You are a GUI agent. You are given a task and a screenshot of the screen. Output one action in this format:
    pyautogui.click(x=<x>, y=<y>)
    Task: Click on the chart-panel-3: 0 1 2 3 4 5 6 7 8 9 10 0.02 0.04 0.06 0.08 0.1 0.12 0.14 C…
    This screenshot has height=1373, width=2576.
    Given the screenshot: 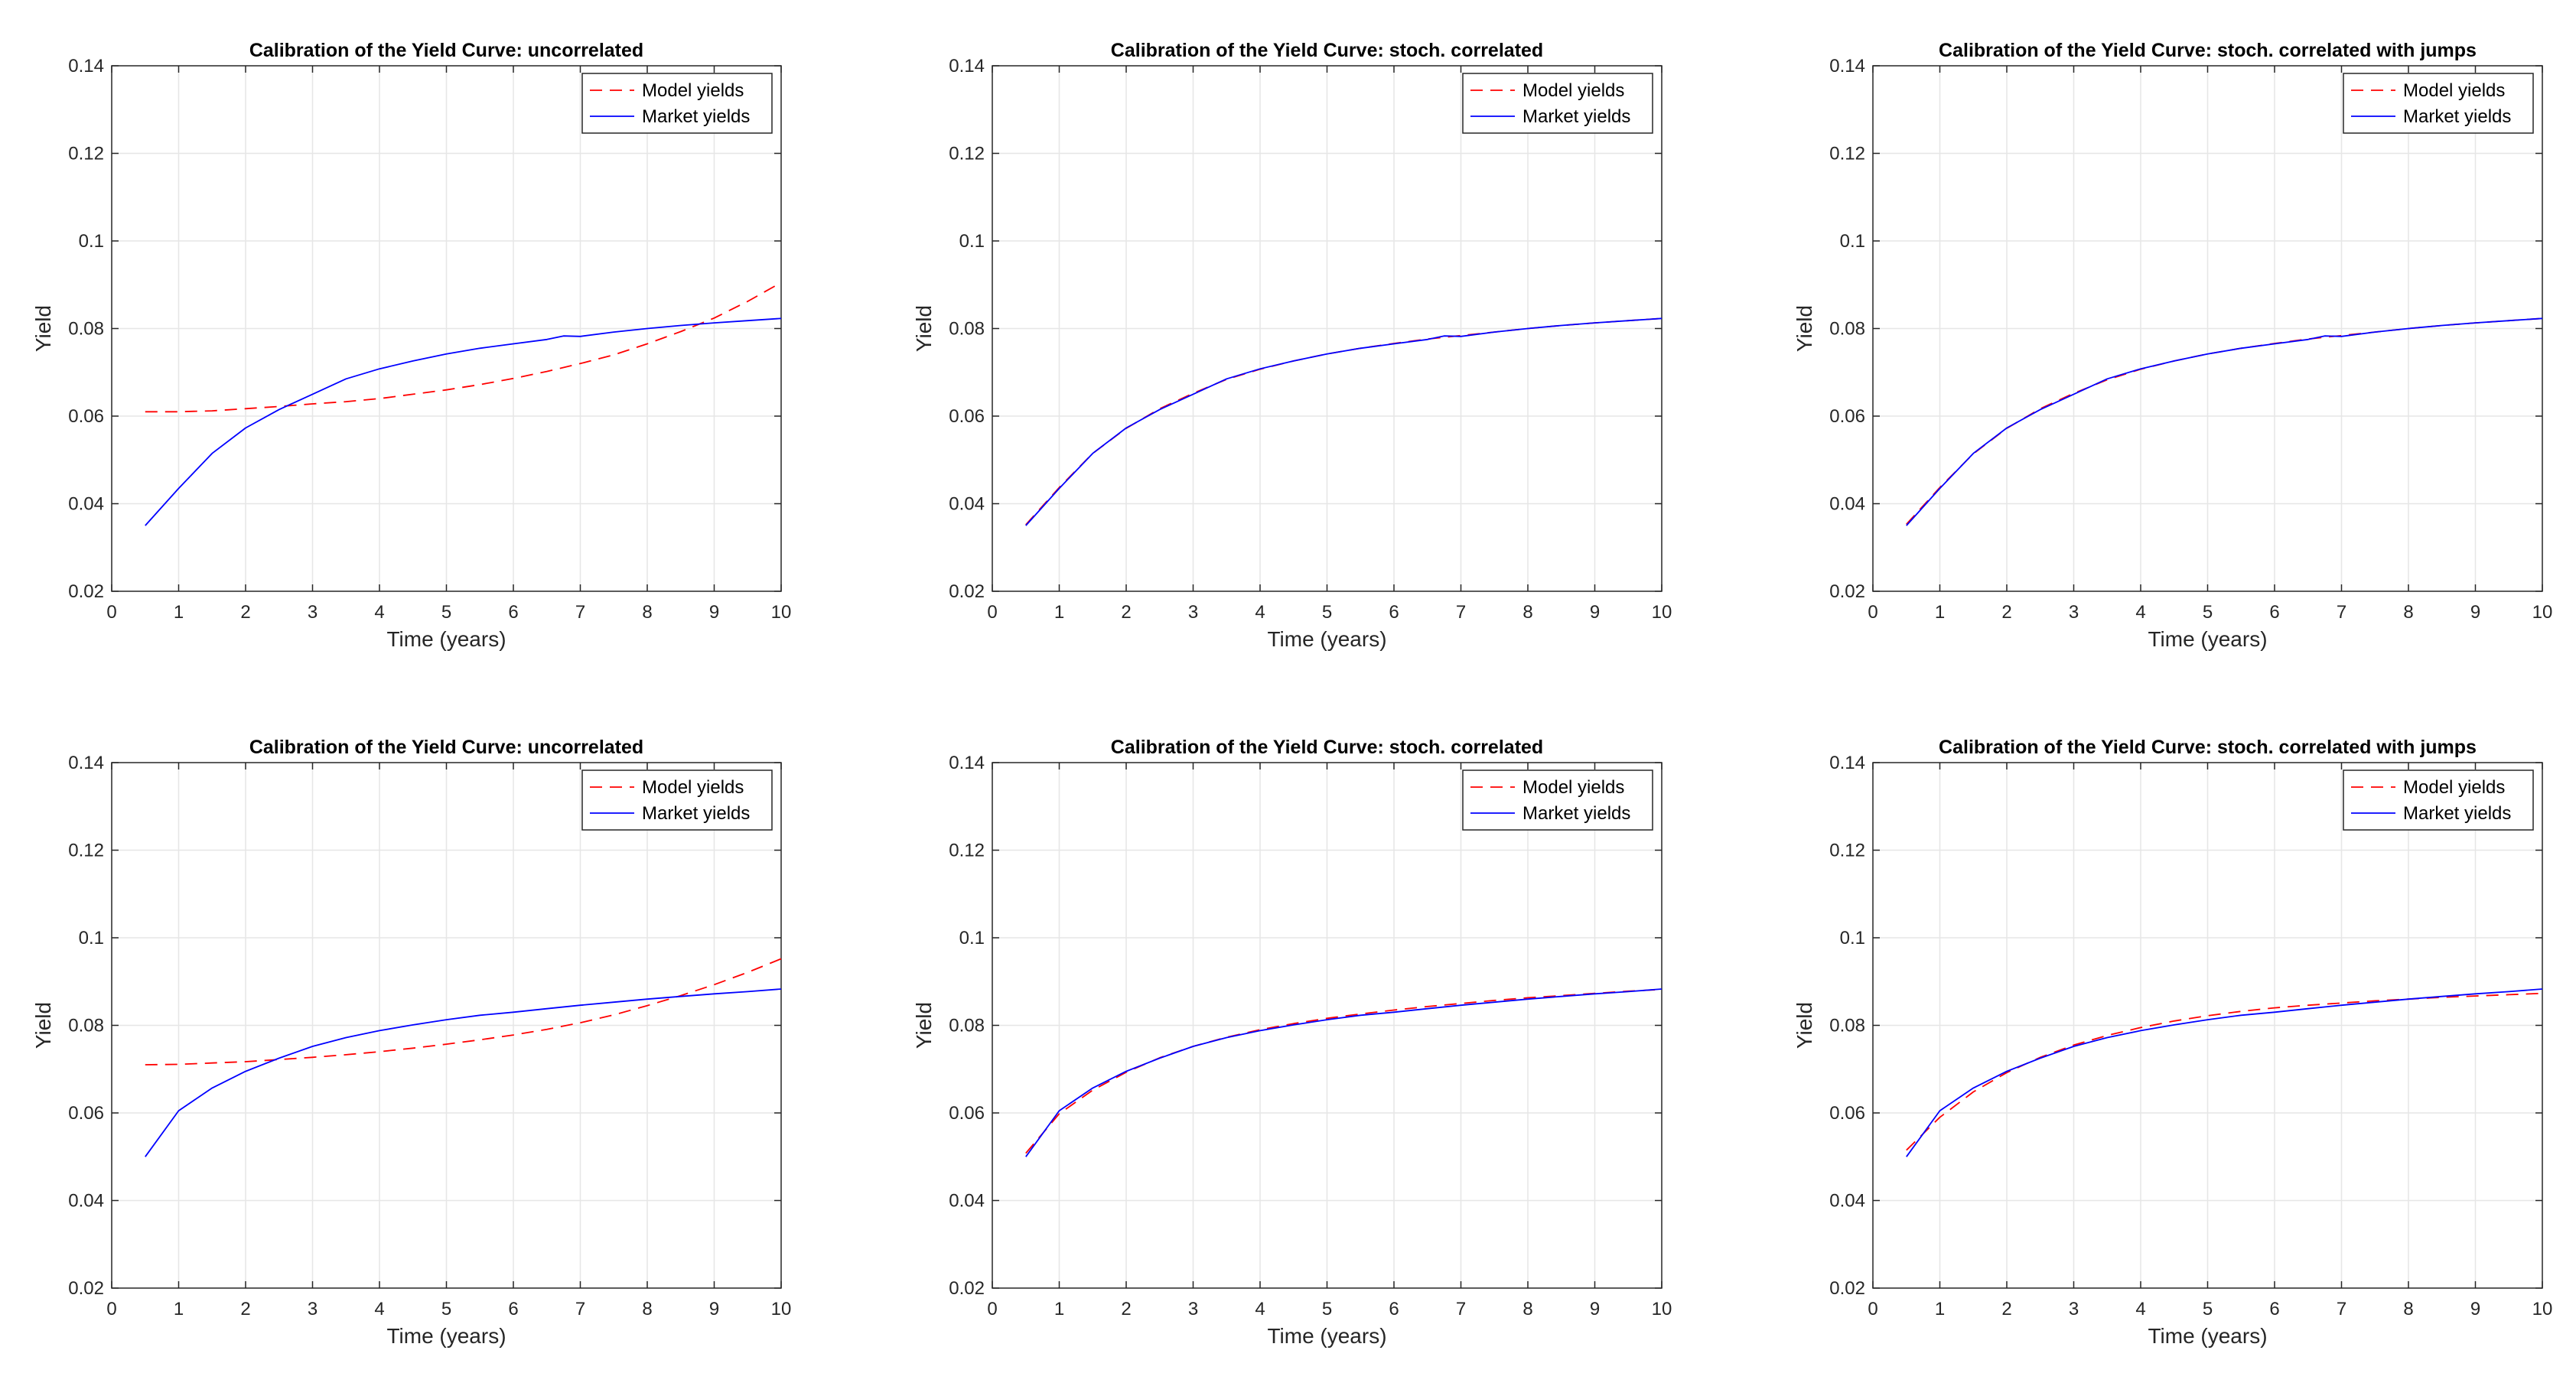 What is the action you would take?
    pyautogui.click(x=2173, y=345)
    